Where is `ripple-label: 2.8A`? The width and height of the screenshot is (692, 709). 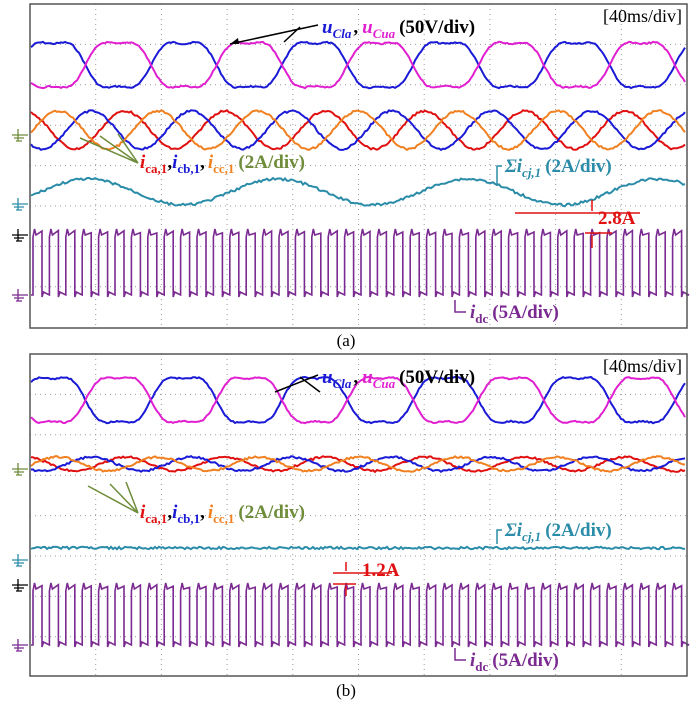 ripple-label: 2.8A is located at coordinates (617, 218).